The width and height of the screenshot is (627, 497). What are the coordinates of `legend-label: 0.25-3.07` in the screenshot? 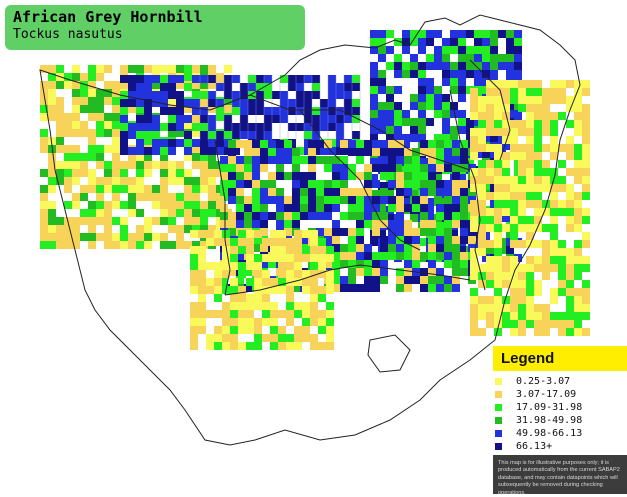 It's located at (543, 381).